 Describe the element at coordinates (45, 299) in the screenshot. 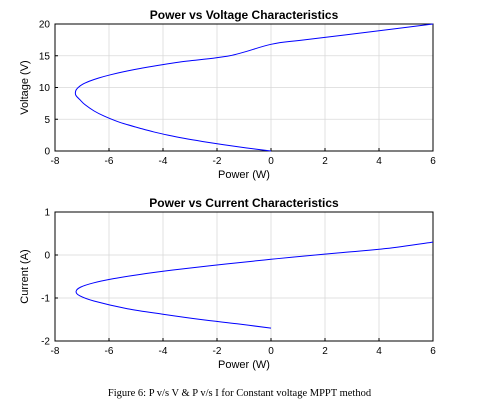

I see `y-tick-label: -1` at that location.